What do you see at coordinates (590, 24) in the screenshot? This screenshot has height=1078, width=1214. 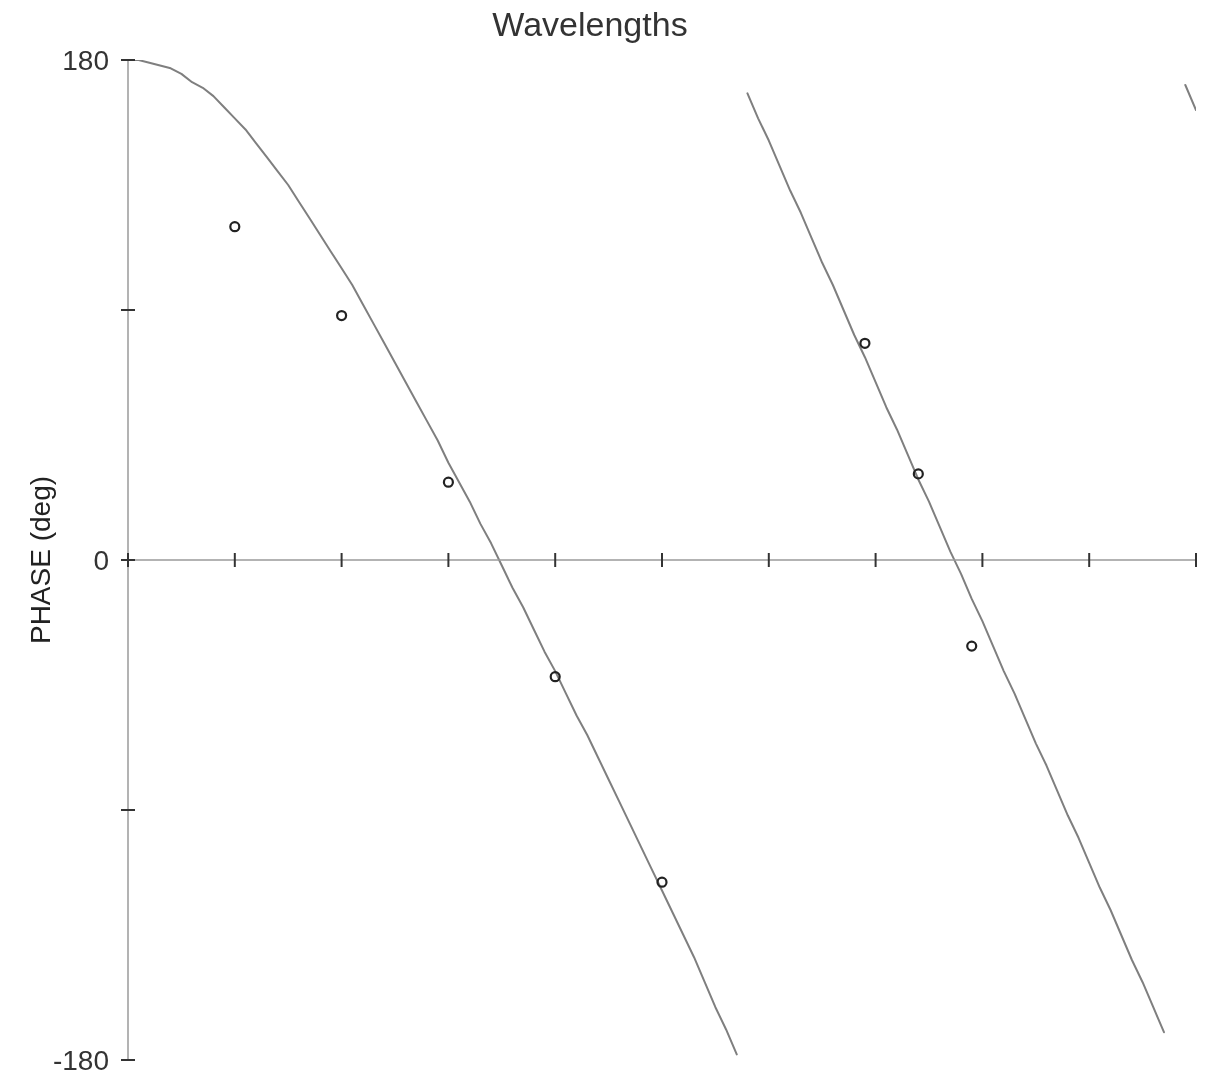 I see `chart-title: Wavelengths` at bounding box center [590, 24].